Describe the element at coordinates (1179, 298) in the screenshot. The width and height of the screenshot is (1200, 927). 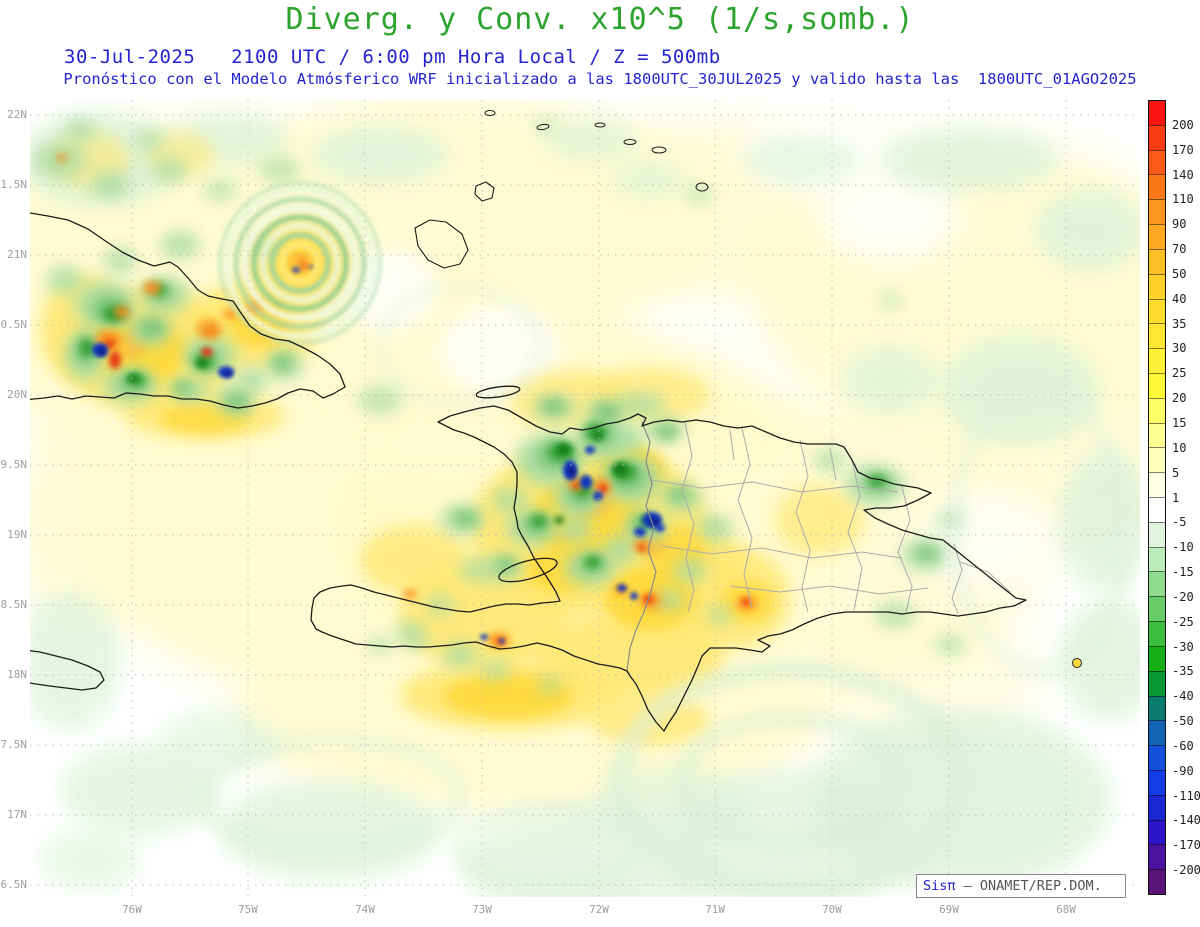
I see `colorbar-tick-label: 40` at that location.